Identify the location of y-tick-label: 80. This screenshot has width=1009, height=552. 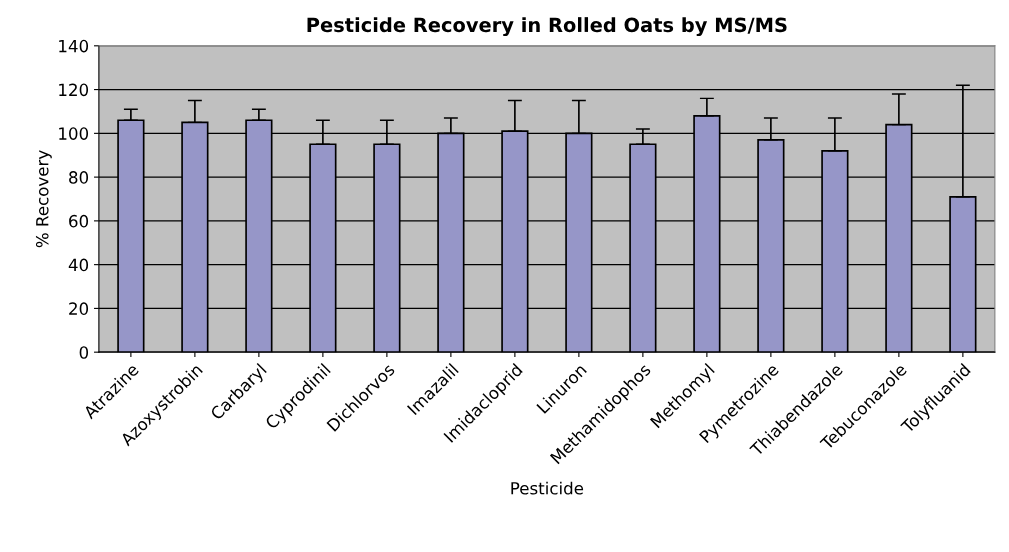
(79, 177).